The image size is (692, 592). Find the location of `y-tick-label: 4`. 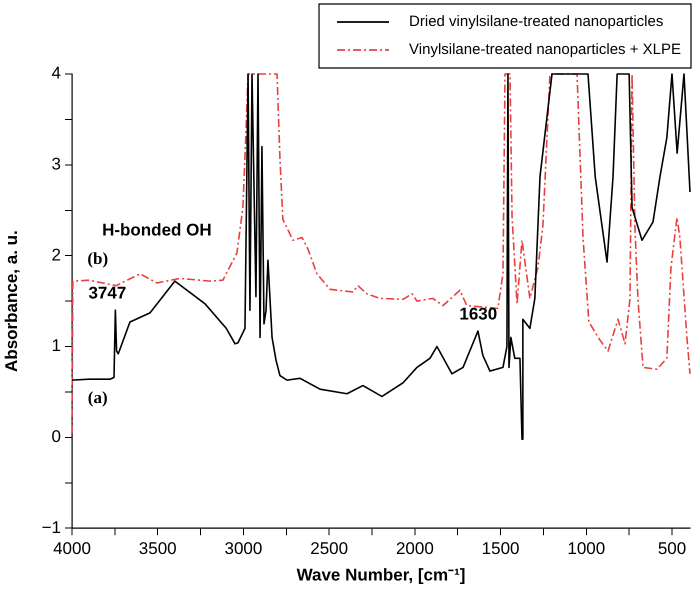

y-tick-label: 4 is located at coordinates (56, 73).